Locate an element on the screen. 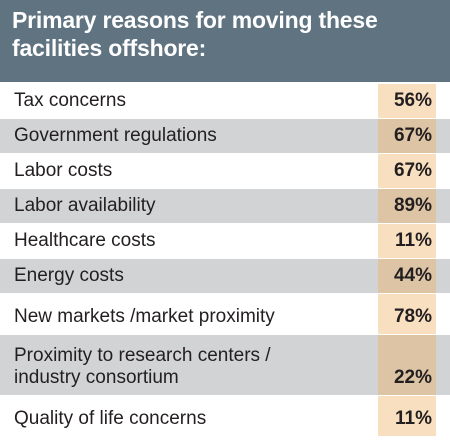 Image resolution: width=450 pixels, height=440 pixels. table-row: Labor availability 89% is located at coordinates (225, 206).